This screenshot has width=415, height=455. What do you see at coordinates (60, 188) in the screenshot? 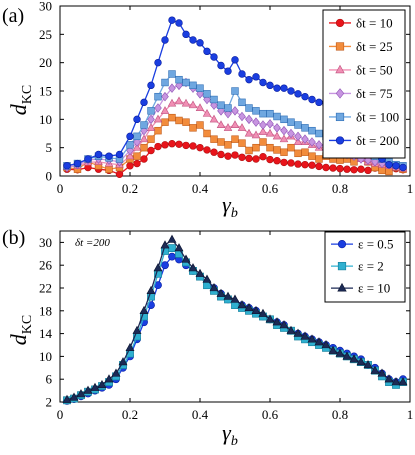
I see `x-tick-label: 0` at bounding box center [60, 188].